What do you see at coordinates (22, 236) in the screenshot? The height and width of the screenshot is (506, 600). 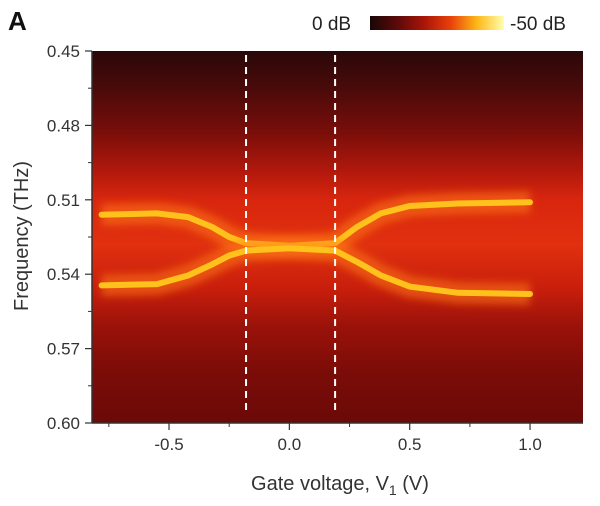 I see `y-axis-label: Frequency (THz)` at bounding box center [22, 236].